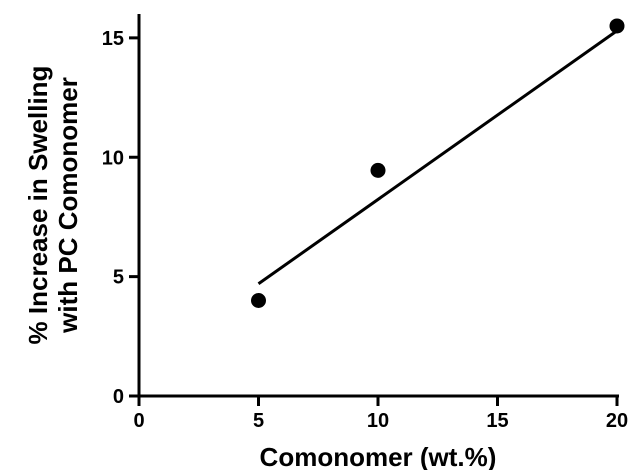 This screenshot has width=632, height=470. What do you see at coordinates (378, 421) in the screenshot?
I see `x-tick-label: 10` at bounding box center [378, 421].